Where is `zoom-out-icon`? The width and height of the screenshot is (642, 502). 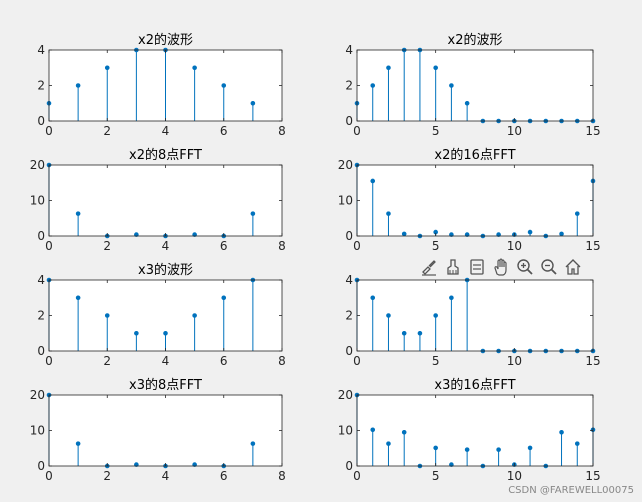
zoom-out-icon is located at coordinates (549, 267).